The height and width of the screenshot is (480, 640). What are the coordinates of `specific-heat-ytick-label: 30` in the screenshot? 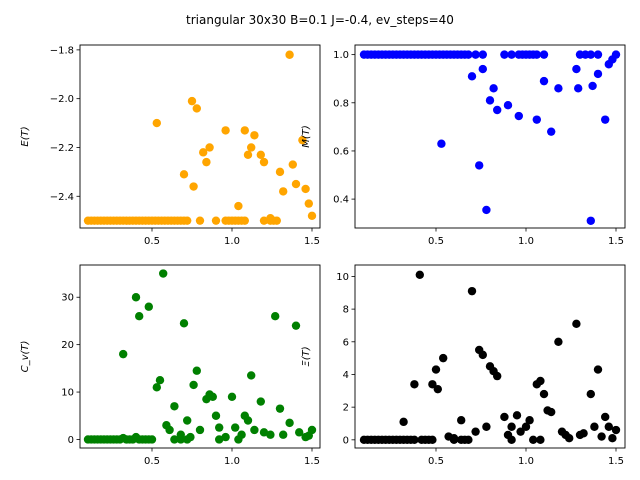 It's located at (67, 298).